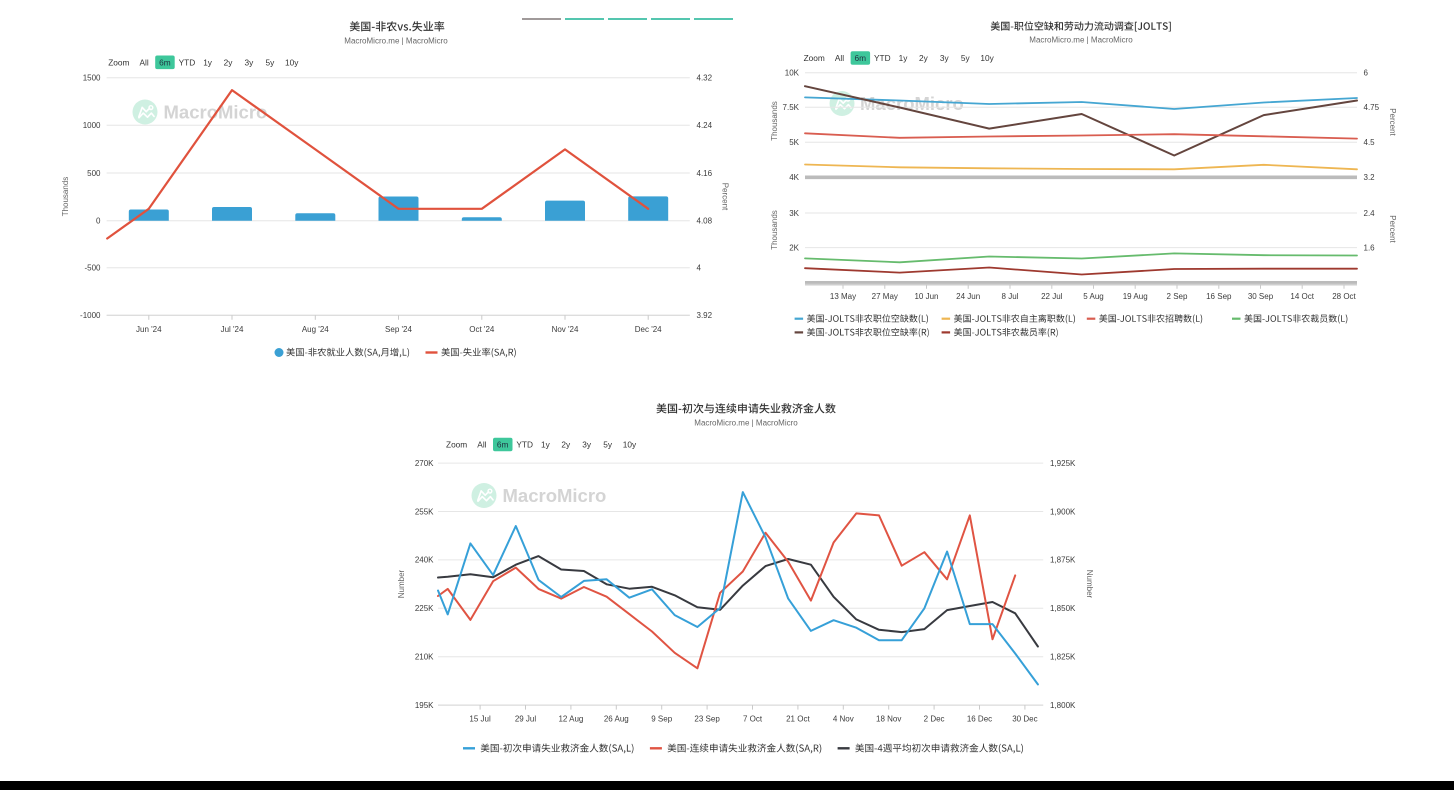  What do you see at coordinates (1366, 73) in the screenshot?
I see `svg-text: 6` at bounding box center [1366, 73].